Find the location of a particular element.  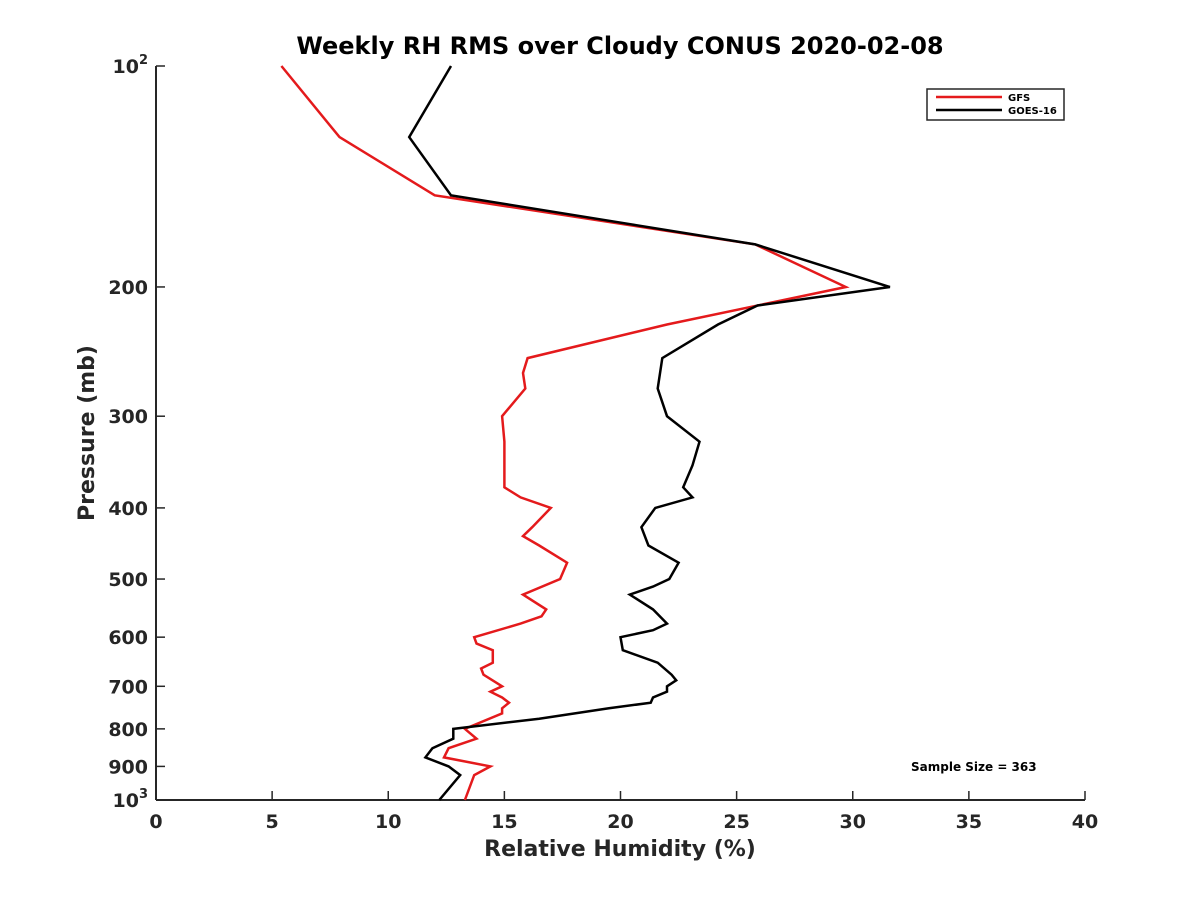

y-tick-label-base: 600 is located at coordinates (128, 638).